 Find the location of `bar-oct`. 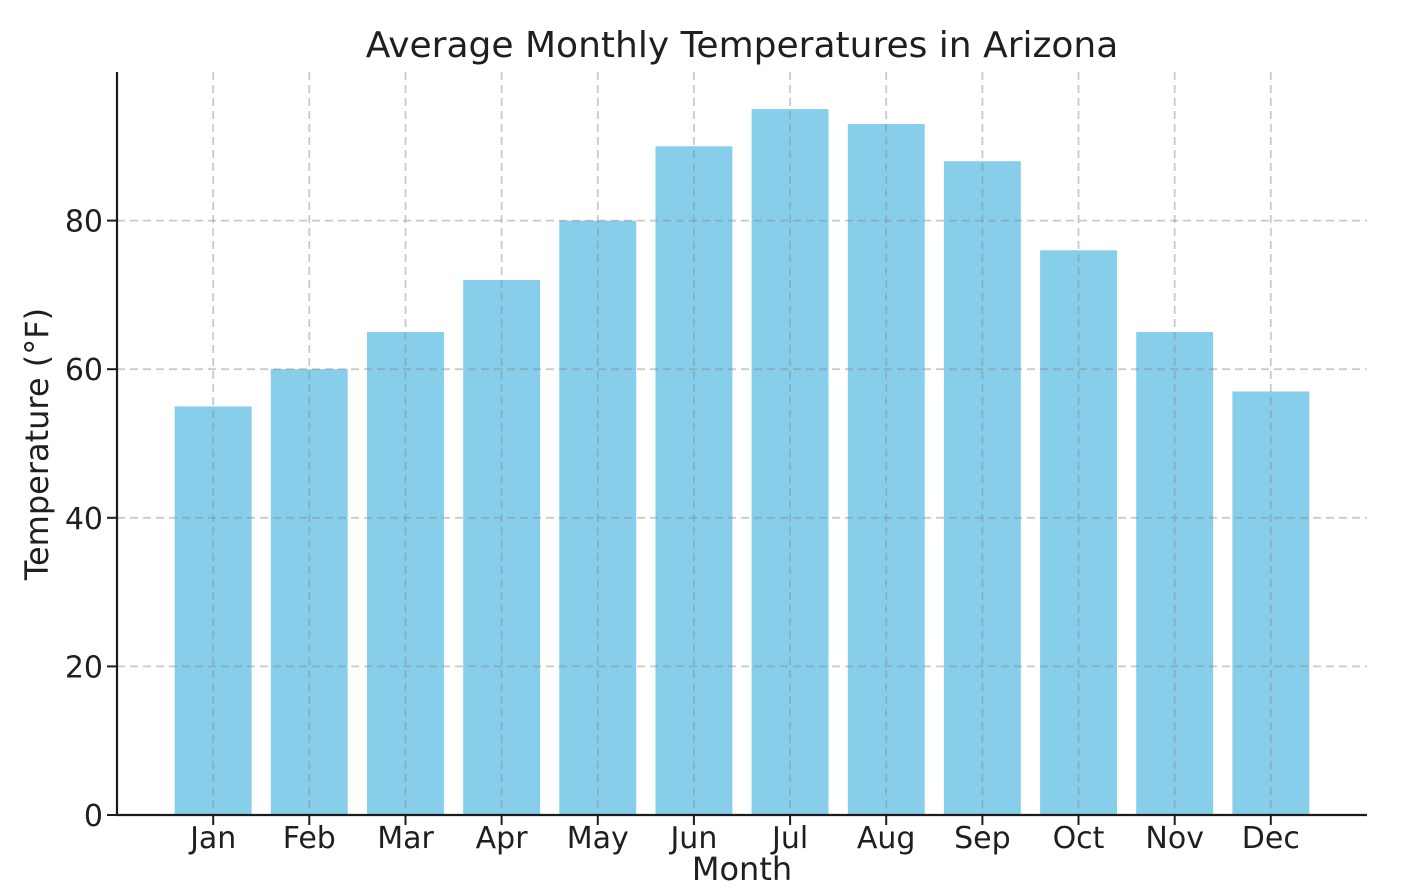

bar-oct is located at coordinates (1078, 533).